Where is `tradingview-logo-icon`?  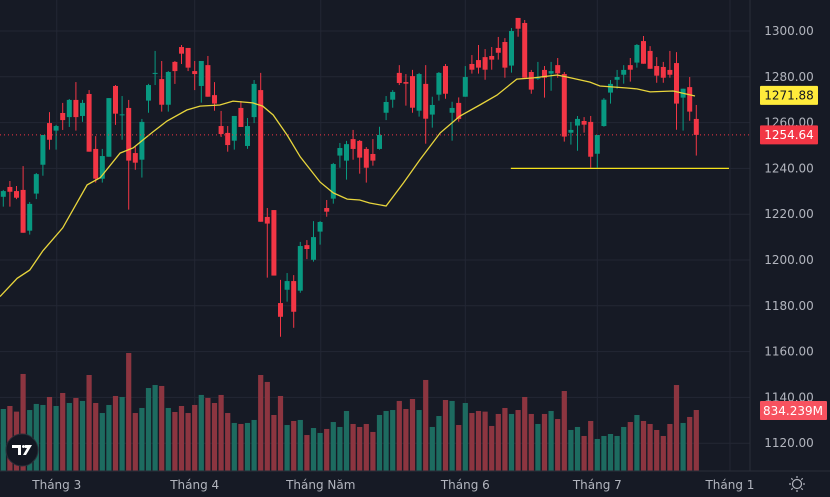
tradingview-logo-icon is located at coordinates (22, 450).